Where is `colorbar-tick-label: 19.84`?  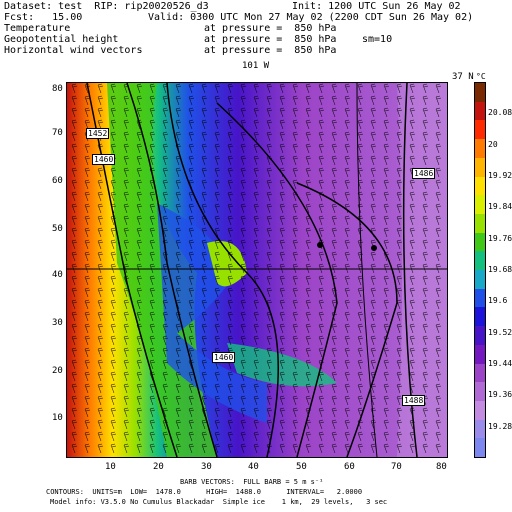 colorbar-tick-label: 19.84 is located at coordinates (500, 207).